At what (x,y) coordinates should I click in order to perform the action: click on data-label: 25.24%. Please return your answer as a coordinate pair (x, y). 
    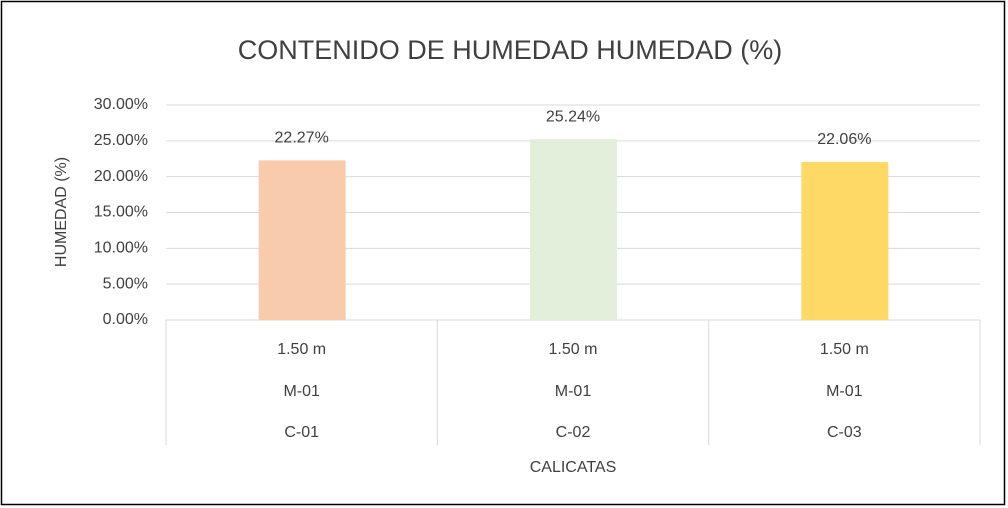
    Looking at the image, I should click on (573, 116).